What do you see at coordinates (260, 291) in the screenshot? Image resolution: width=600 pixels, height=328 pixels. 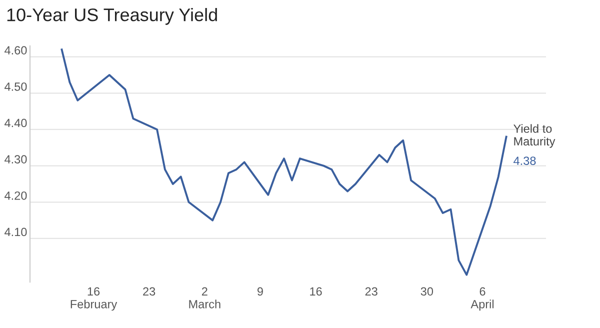 I see `x-tick-label: 9` at bounding box center [260, 291].